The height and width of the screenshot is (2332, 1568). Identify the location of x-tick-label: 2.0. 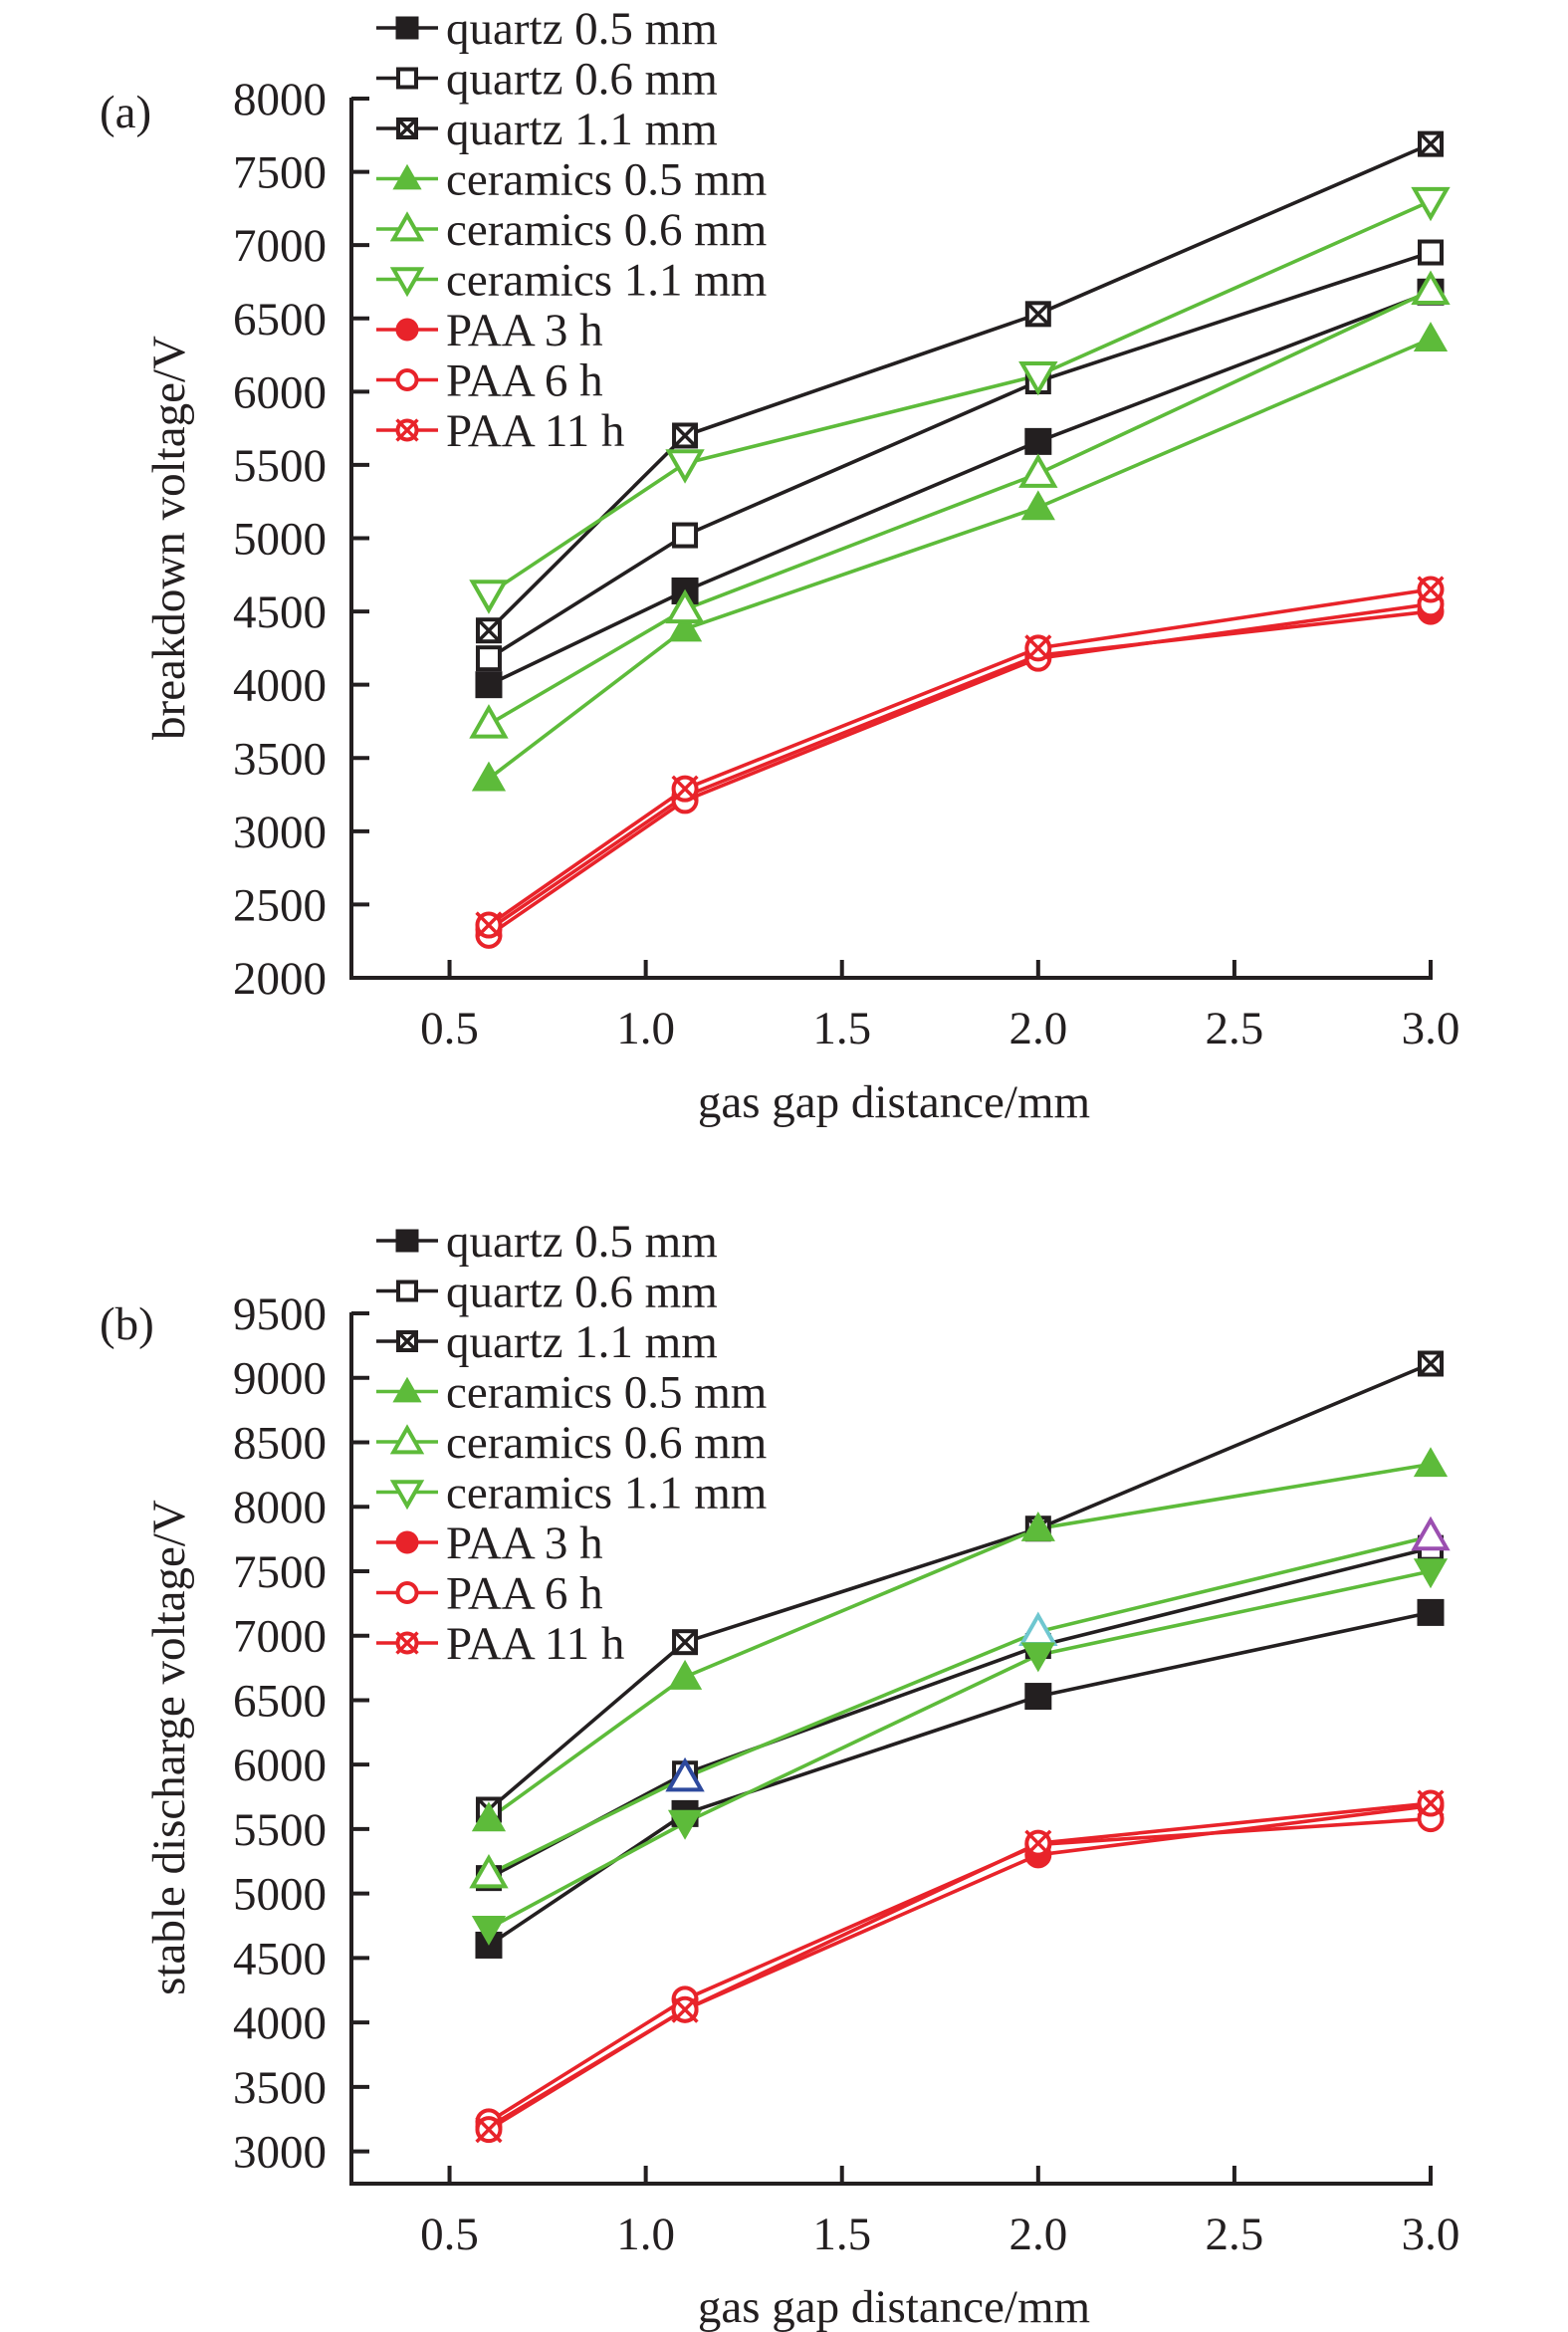
(1037, 1028).